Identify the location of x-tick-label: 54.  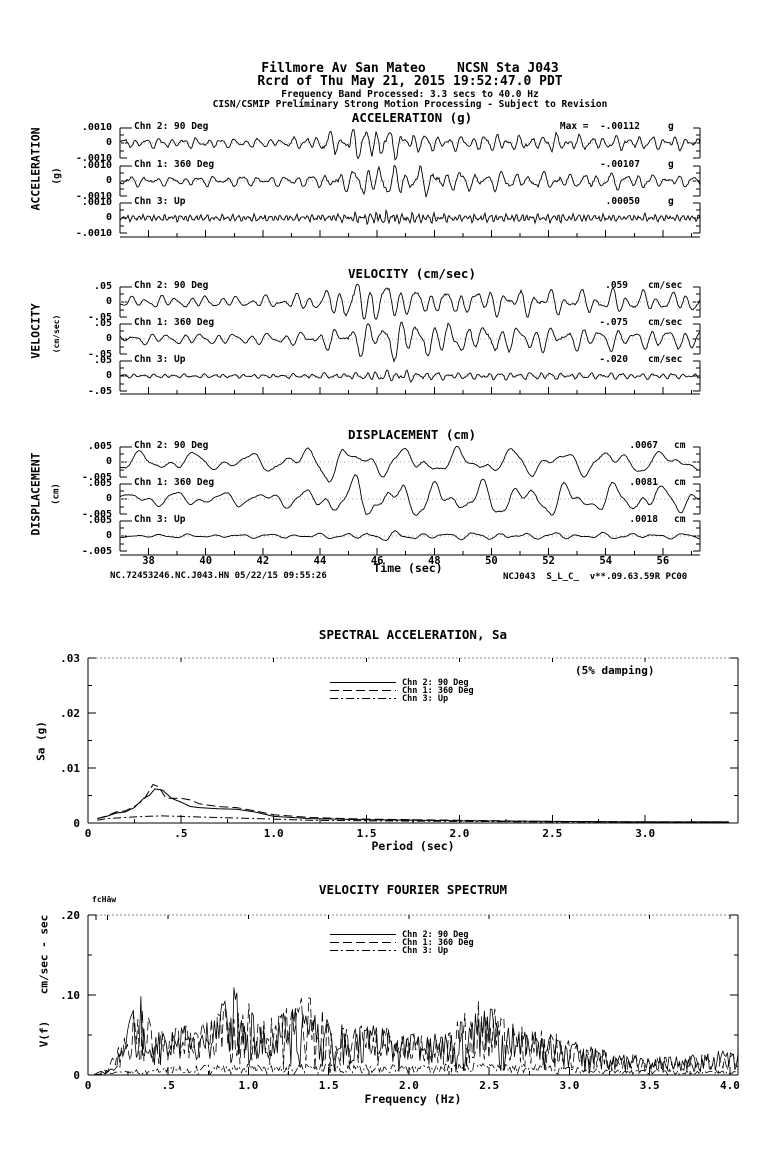
(606, 561).